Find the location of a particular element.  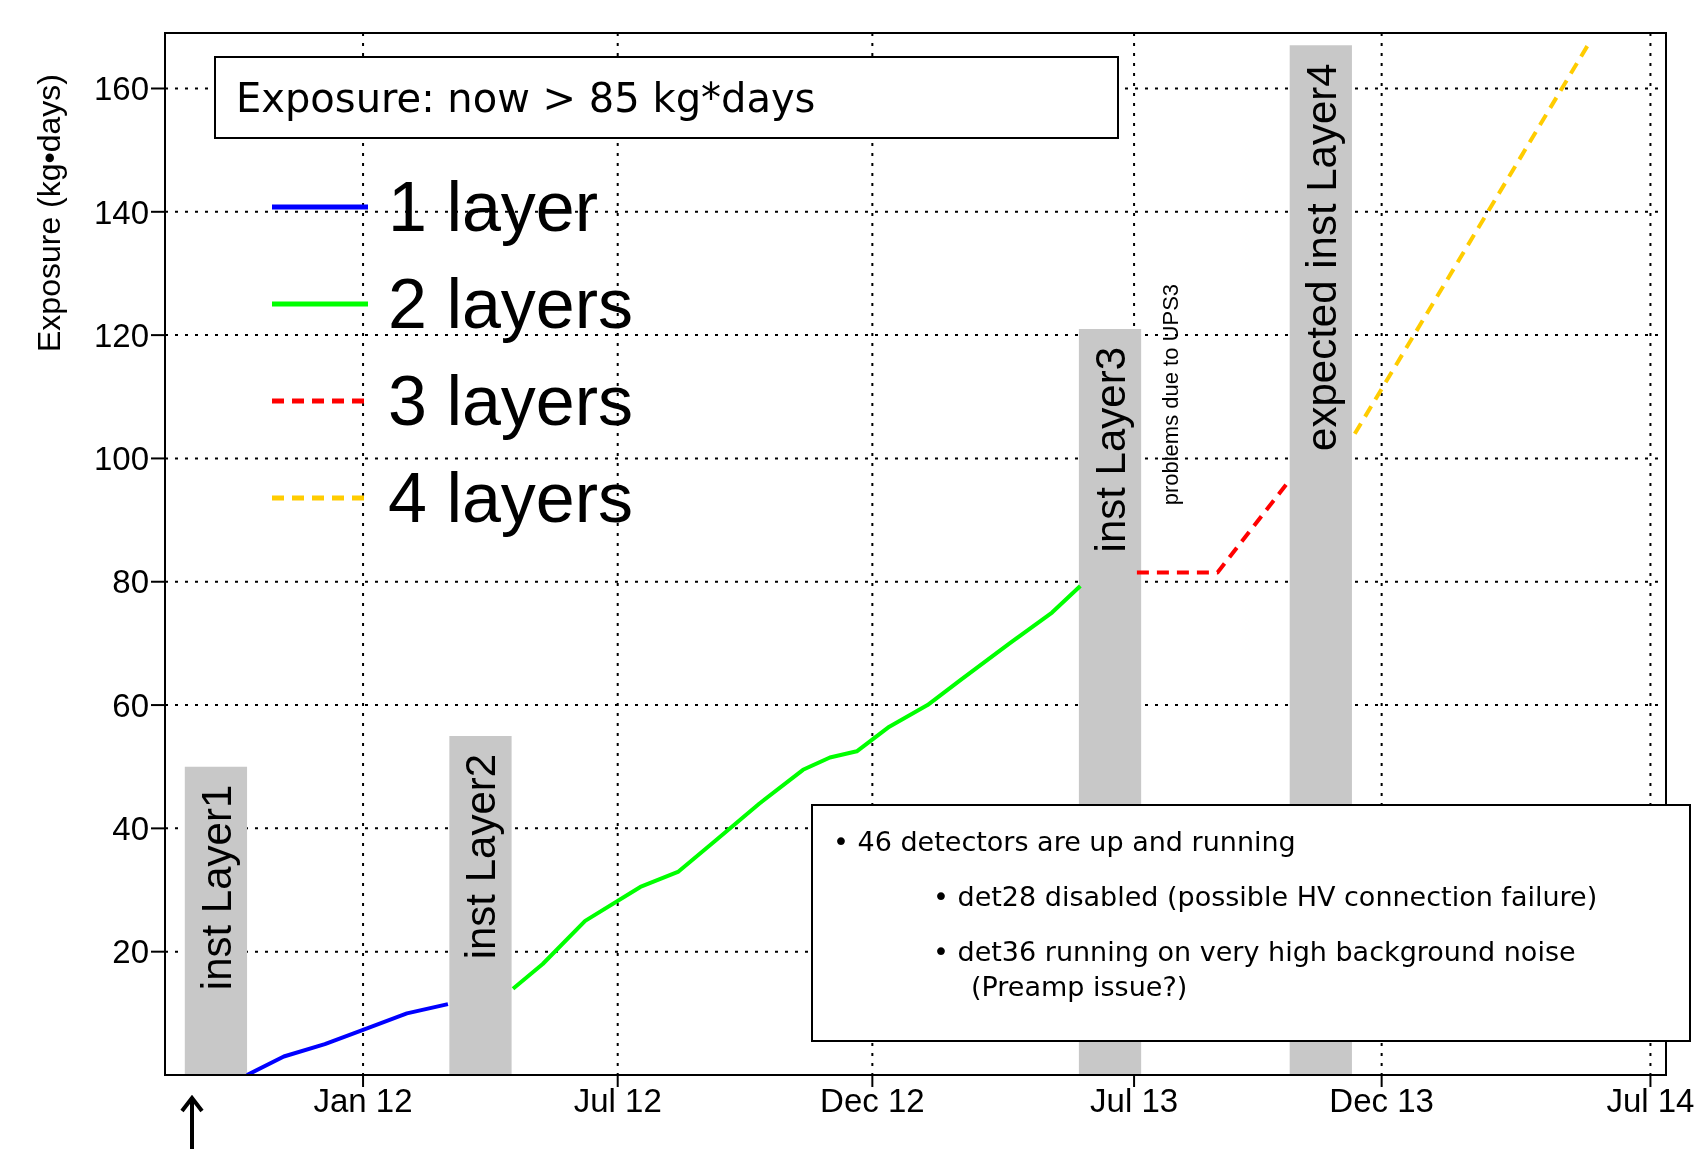

text-box: • 46 detectors are up and running • det28 disabled (possible HV connection failure) • det36 running on very high background noise (Preamp issue?) is located at coordinates (1251, 923).